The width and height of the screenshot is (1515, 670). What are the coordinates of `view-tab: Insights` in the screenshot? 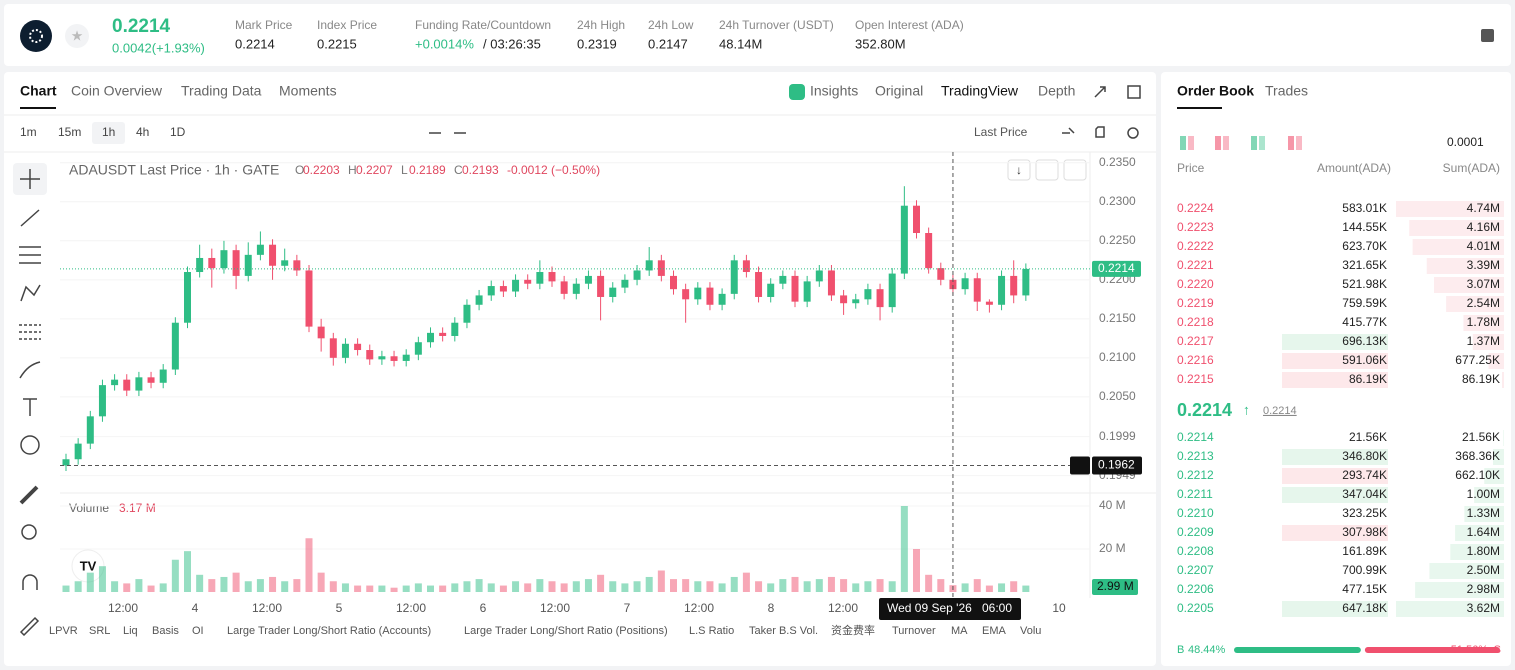 It's located at (834, 91).